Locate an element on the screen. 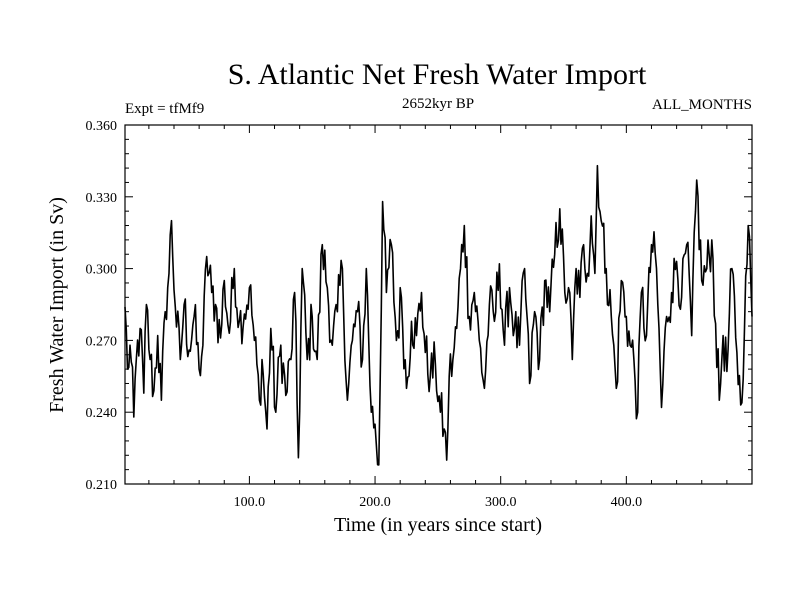  y-tick-label: 0.330 is located at coordinates (102, 198).